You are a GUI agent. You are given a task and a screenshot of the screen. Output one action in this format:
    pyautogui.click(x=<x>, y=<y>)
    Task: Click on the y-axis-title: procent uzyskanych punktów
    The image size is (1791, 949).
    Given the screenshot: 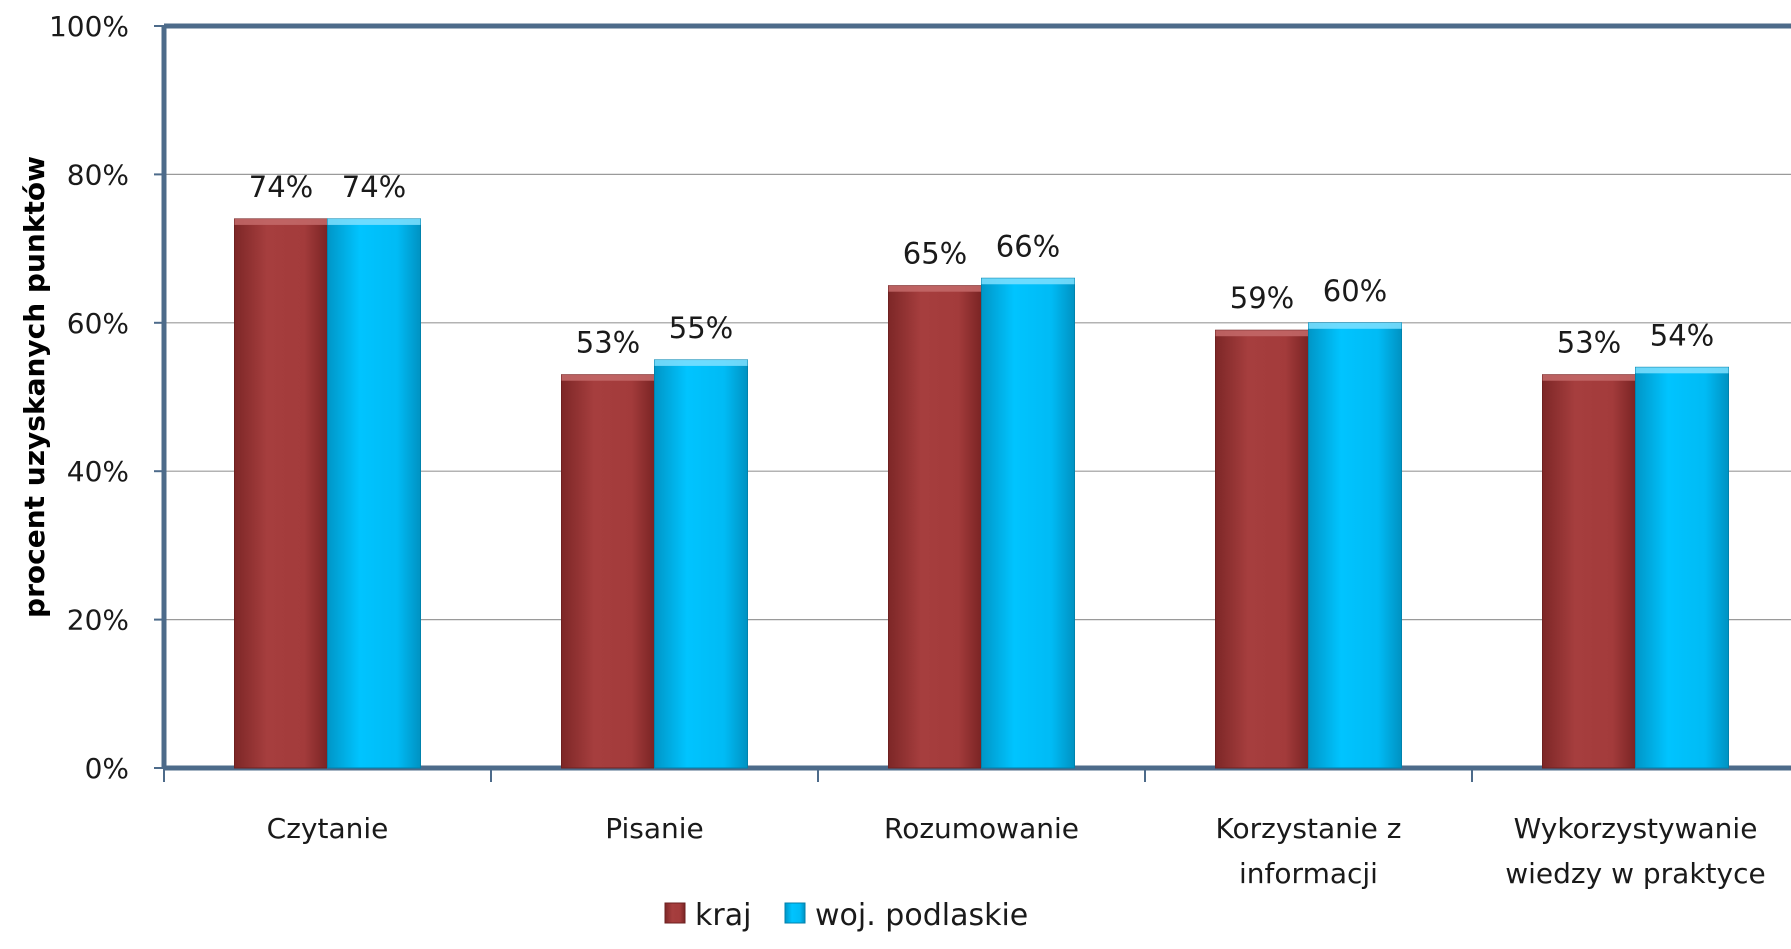 What is the action you would take?
    pyautogui.click(x=34, y=387)
    